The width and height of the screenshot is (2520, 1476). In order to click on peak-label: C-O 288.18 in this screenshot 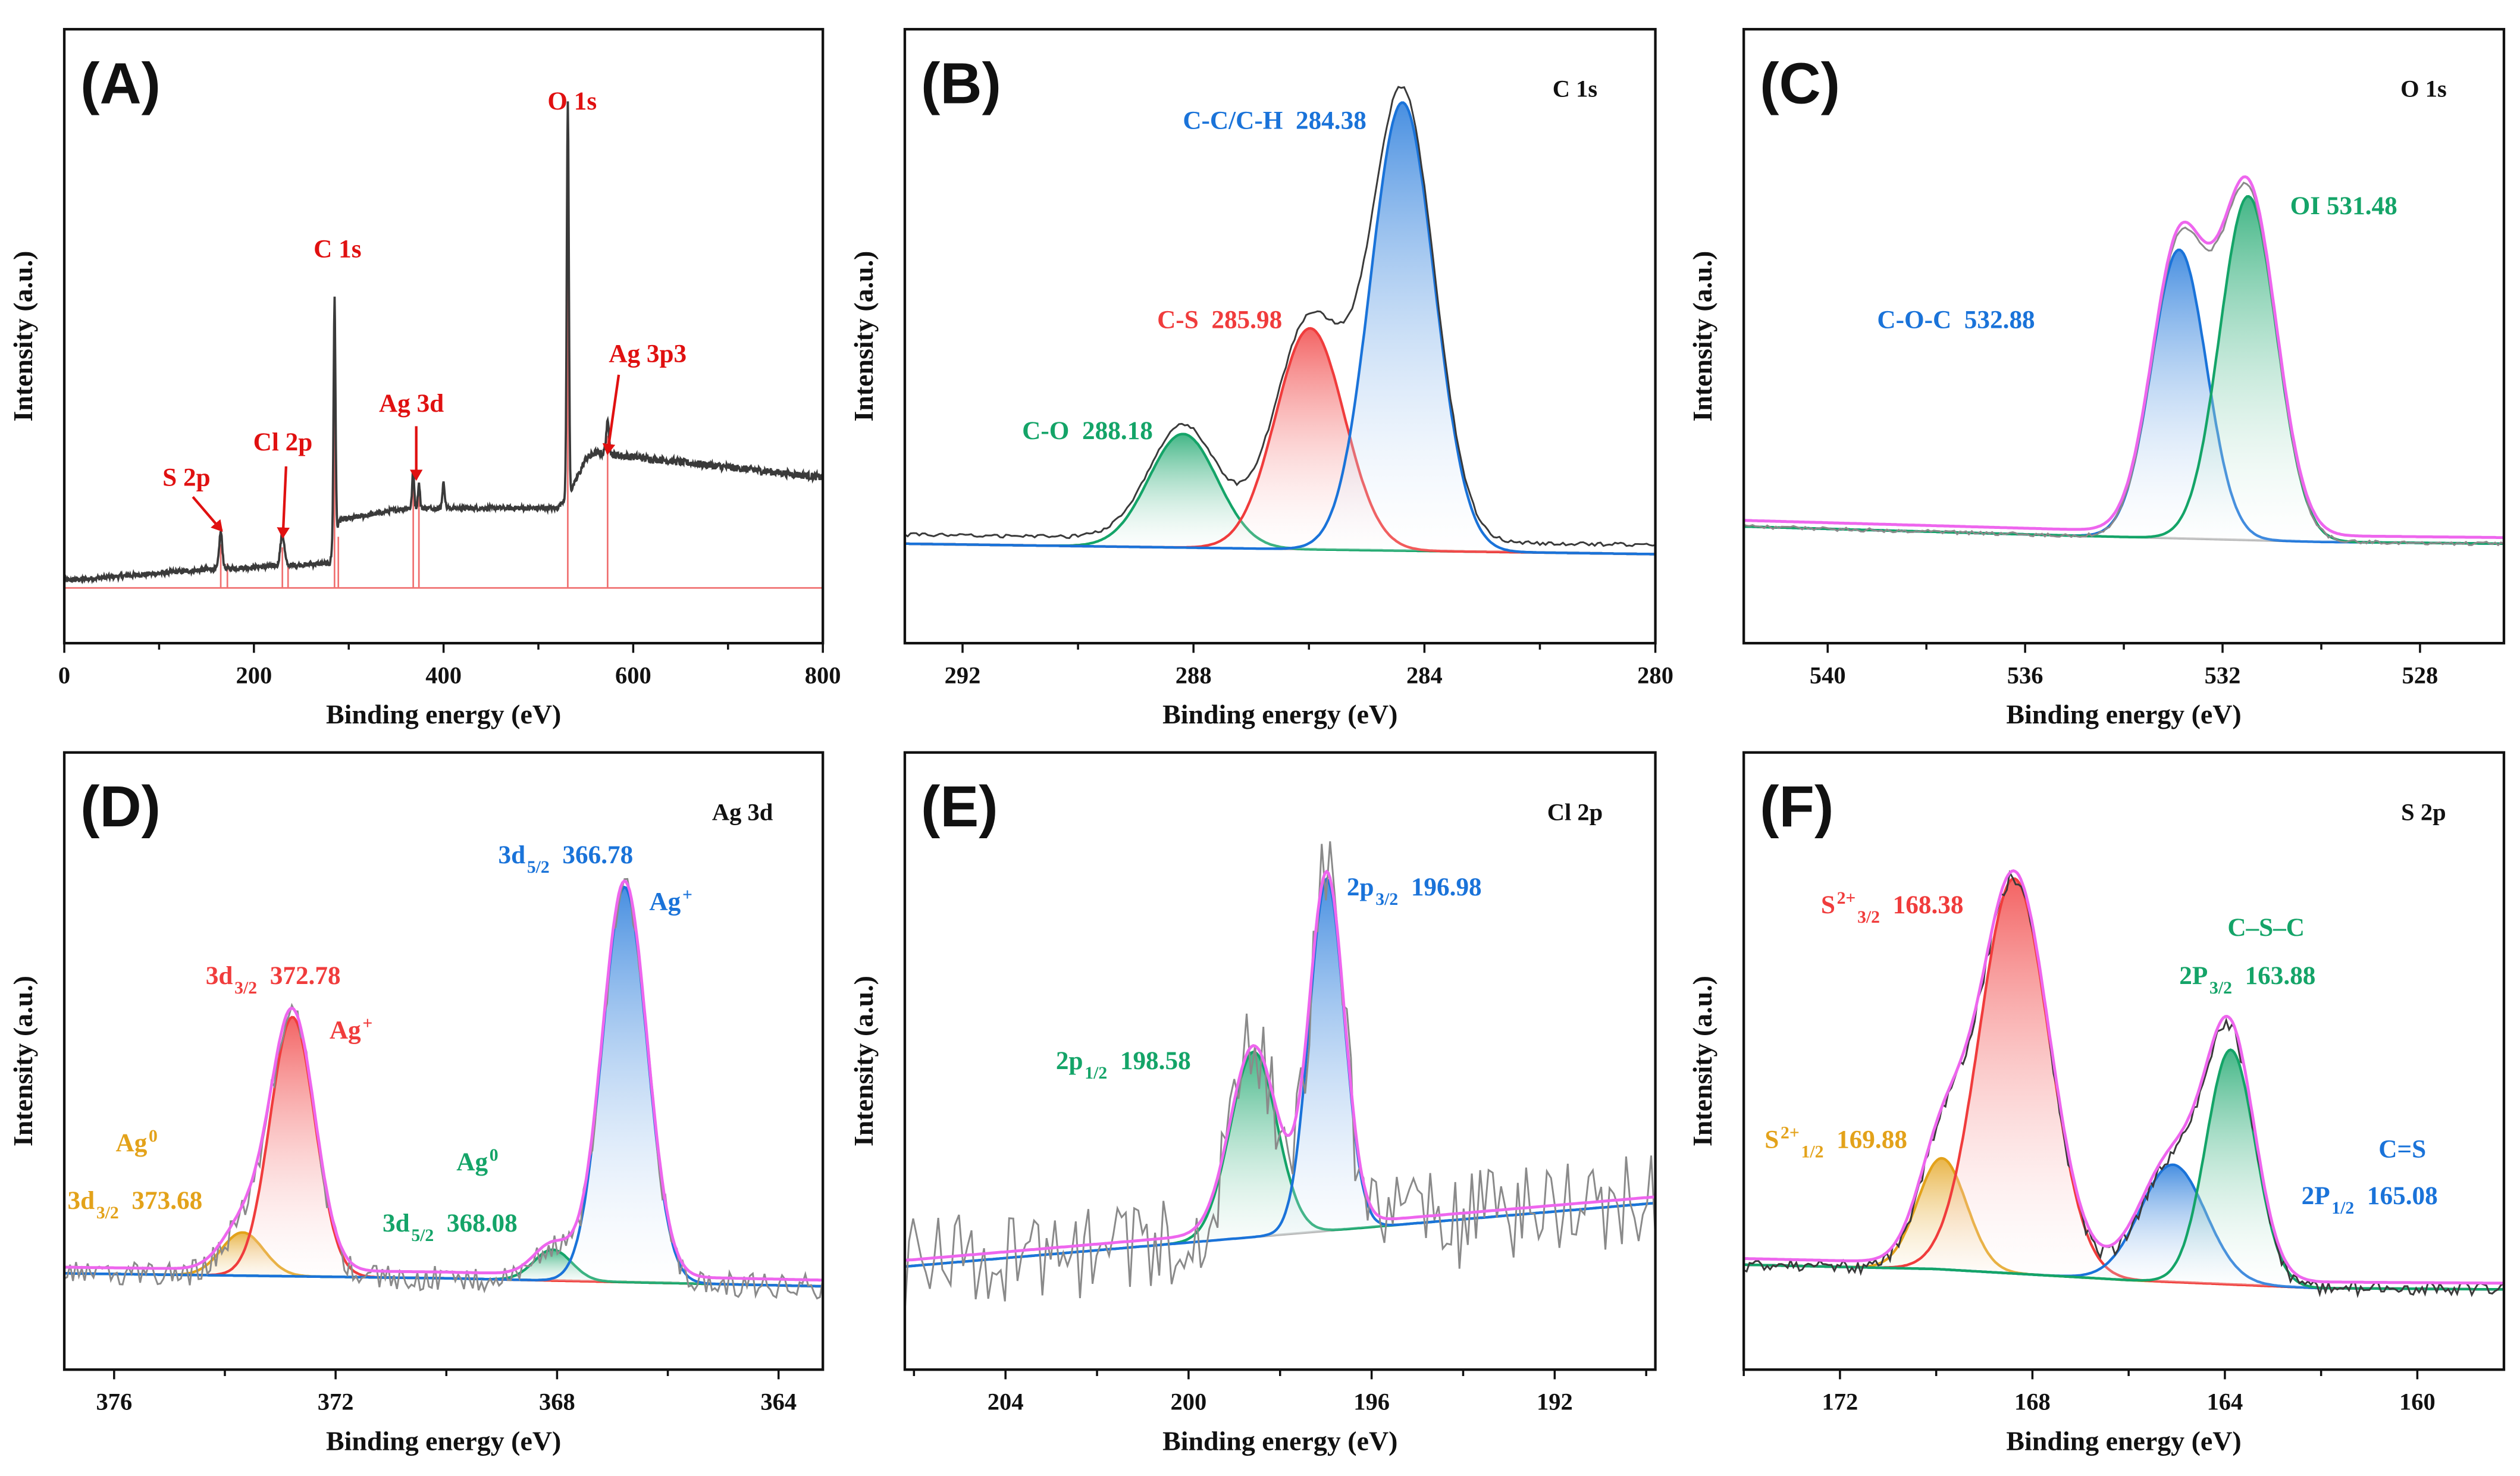, I will do `click(1087, 430)`.